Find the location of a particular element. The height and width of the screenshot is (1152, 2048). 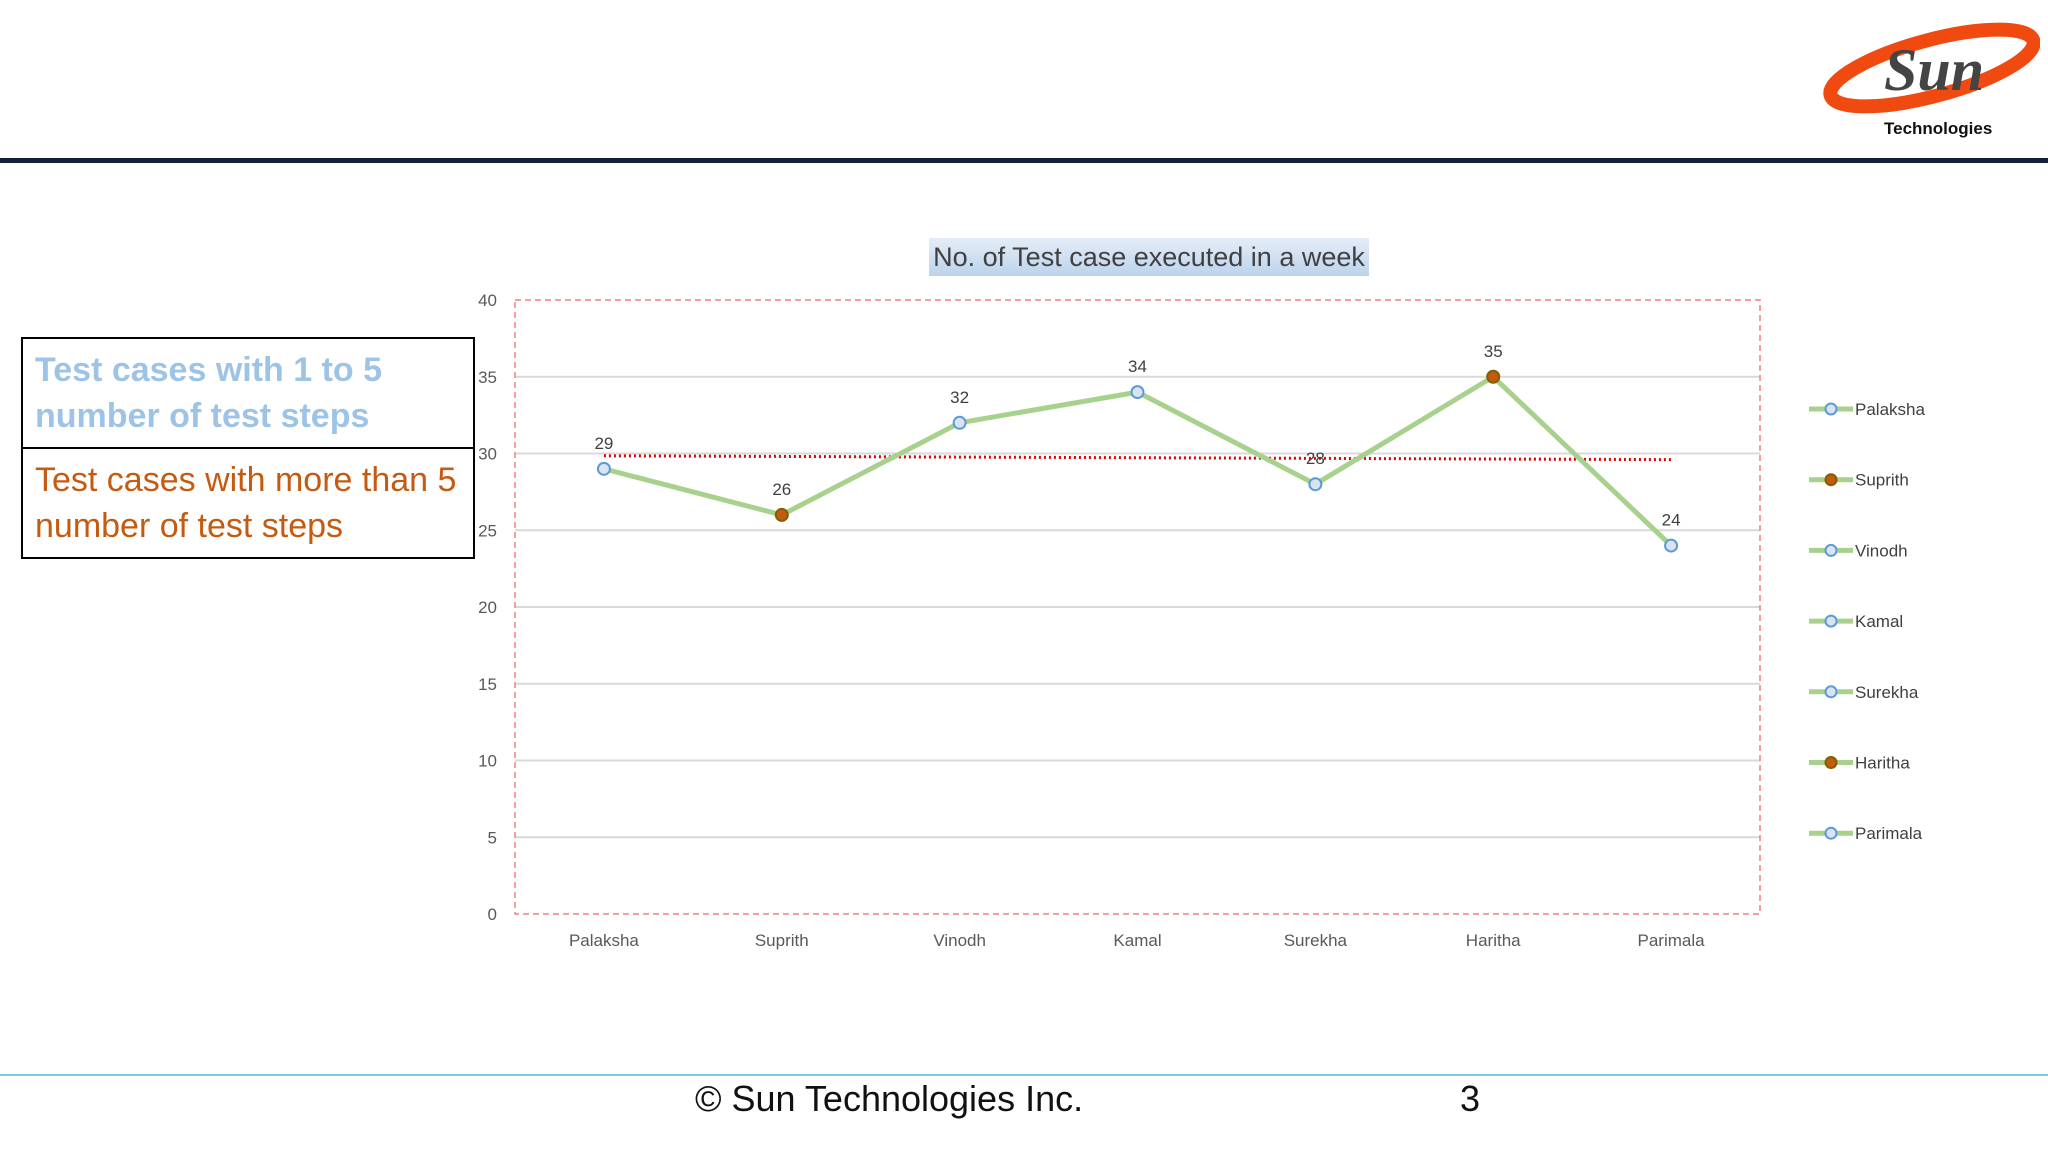

legend-entry: Palaksha is located at coordinates (1890, 409).